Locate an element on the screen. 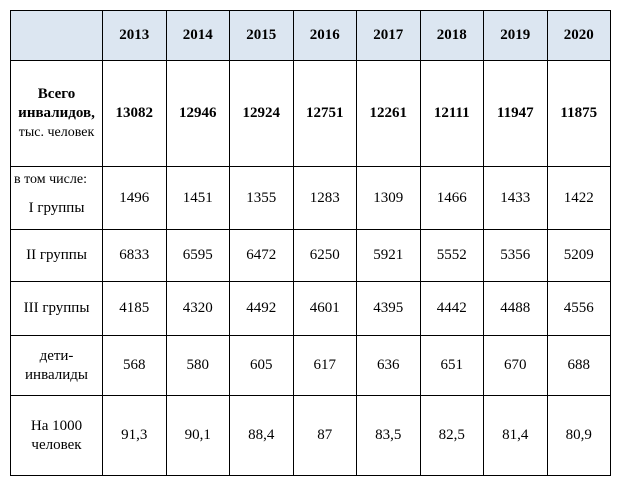 The width and height of the screenshot is (626, 489). total-label-line2: инвалидов, is located at coordinates (56, 113).